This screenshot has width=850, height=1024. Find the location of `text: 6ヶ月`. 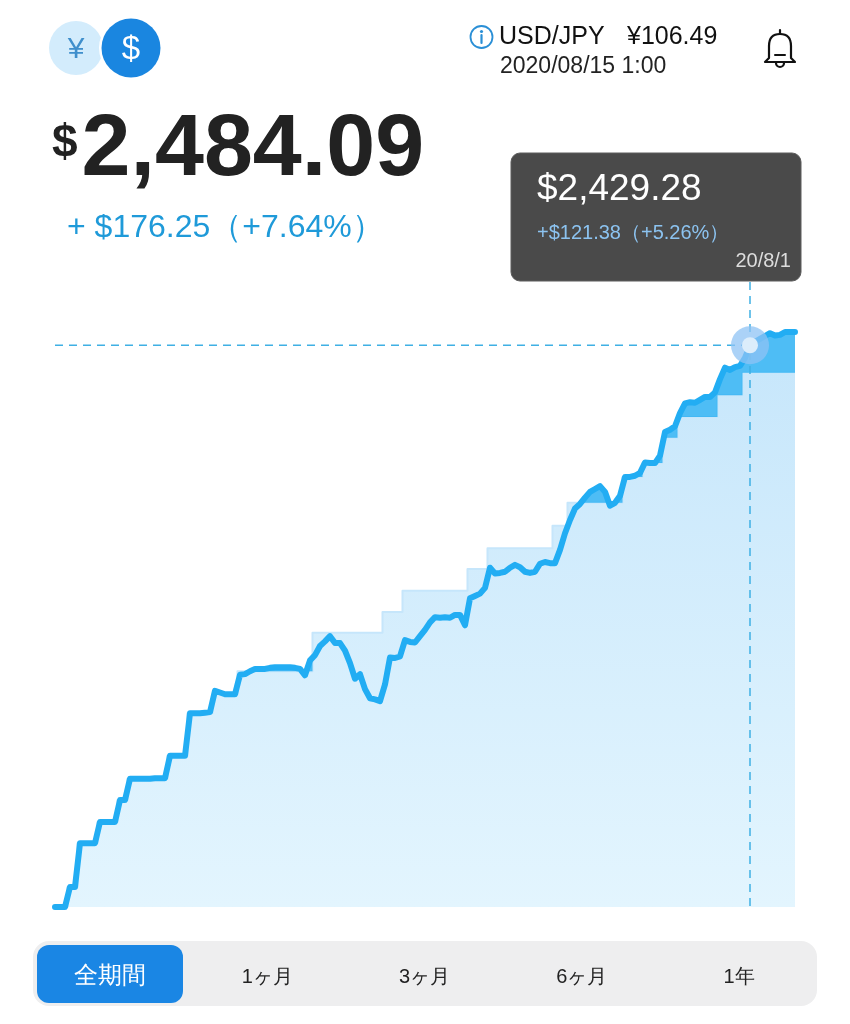

text: 6ヶ月 is located at coordinates (582, 976).